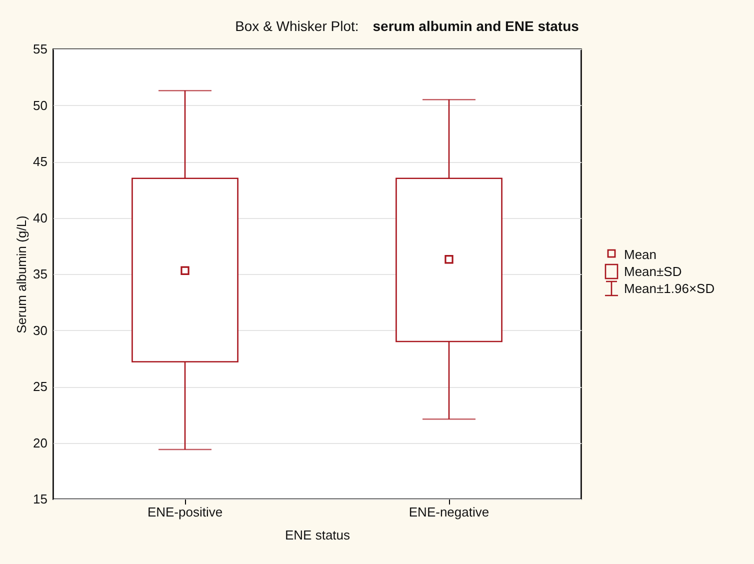  Describe the element at coordinates (40, 386) in the screenshot. I see `y-tick-label: 25` at that location.